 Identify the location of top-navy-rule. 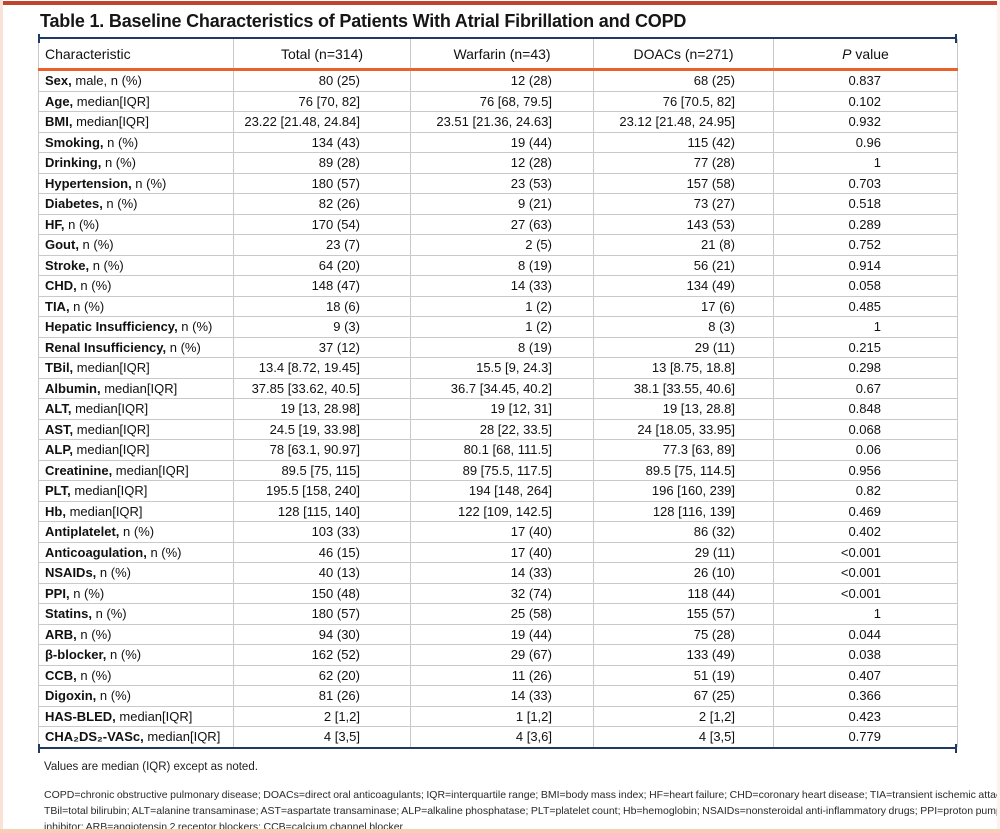
(497, 38).